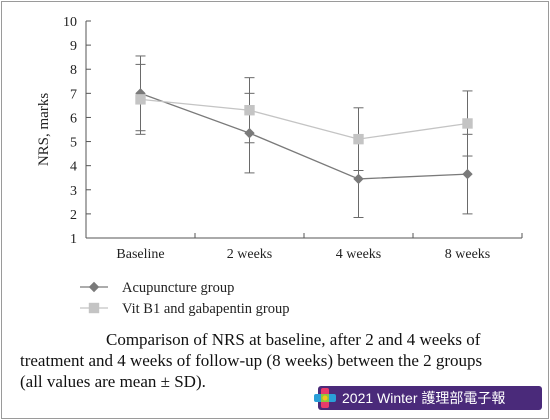  Describe the element at coordinates (44, 130) in the screenshot. I see `y-axis-label: NRS, marks` at that location.